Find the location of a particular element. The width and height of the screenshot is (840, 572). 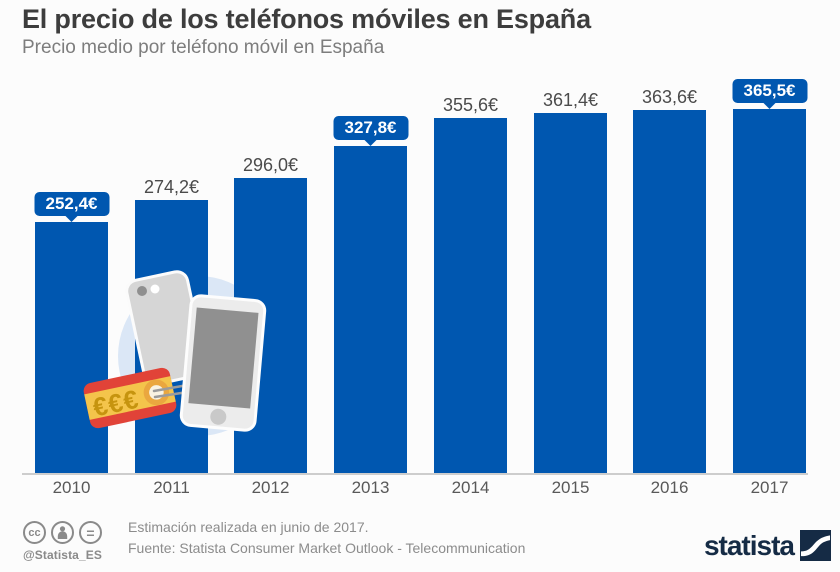

license-block: cc = @Statista_ES is located at coordinates (62, 541).